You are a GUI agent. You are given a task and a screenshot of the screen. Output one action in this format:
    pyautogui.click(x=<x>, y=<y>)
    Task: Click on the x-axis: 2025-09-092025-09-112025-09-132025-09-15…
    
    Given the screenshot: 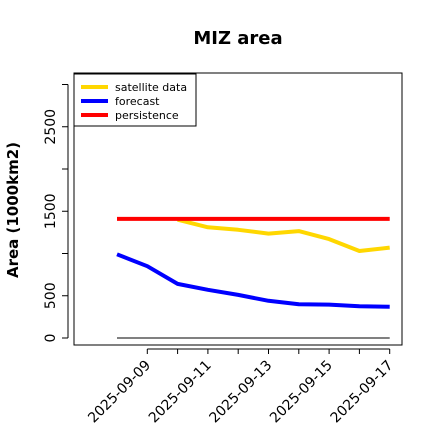 What is the action you would take?
    pyautogui.click(x=241, y=387)
    